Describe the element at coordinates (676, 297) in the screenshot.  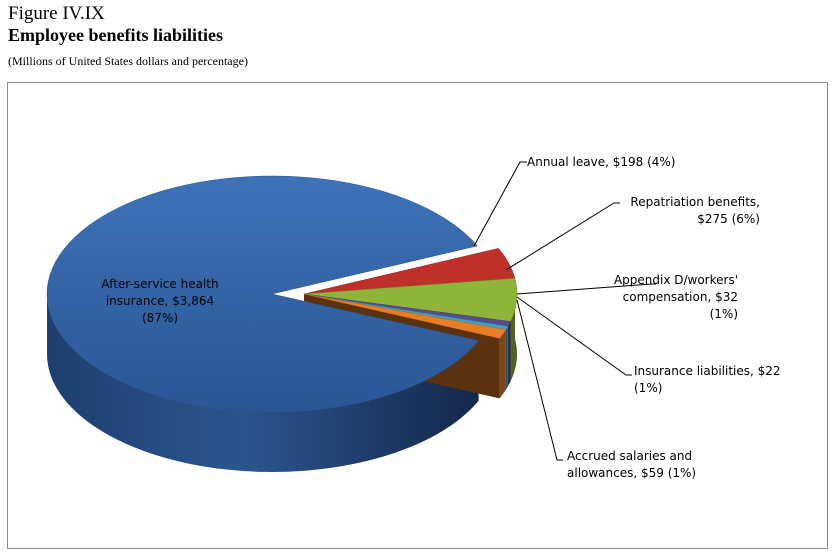
I see `slice-label: Appendix D/workers' compensation, $32 (1%)` at that location.